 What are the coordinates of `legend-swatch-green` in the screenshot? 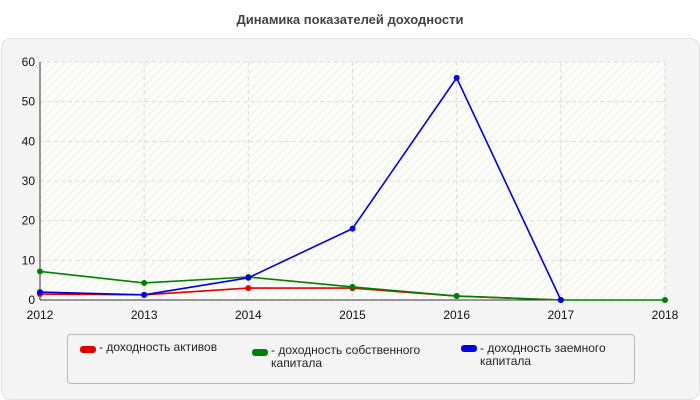 It's located at (260, 352).